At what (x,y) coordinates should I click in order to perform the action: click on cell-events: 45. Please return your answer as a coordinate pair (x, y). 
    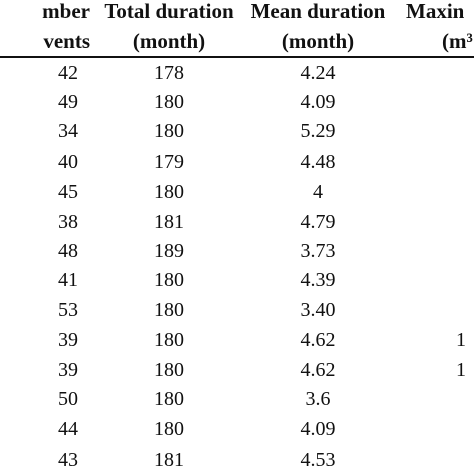
    Looking at the image, I should click on (68, 192).